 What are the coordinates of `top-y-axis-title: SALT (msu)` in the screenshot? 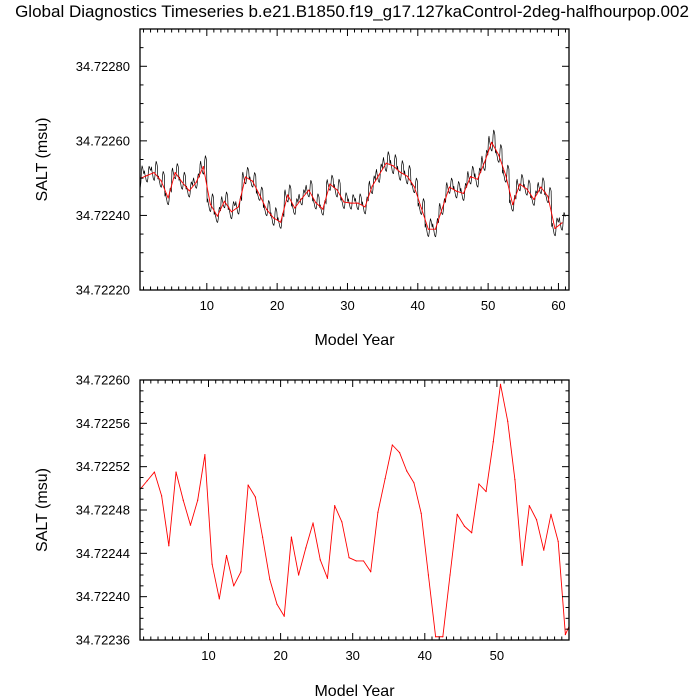 It's located at (42, 160).